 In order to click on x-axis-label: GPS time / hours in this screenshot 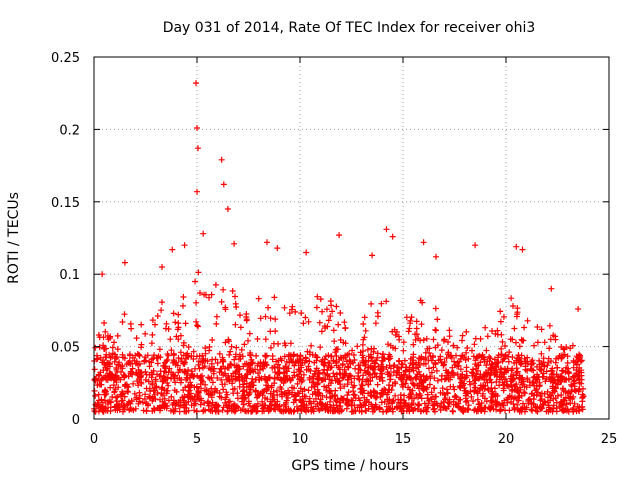, I will do `click(349, 466)`.